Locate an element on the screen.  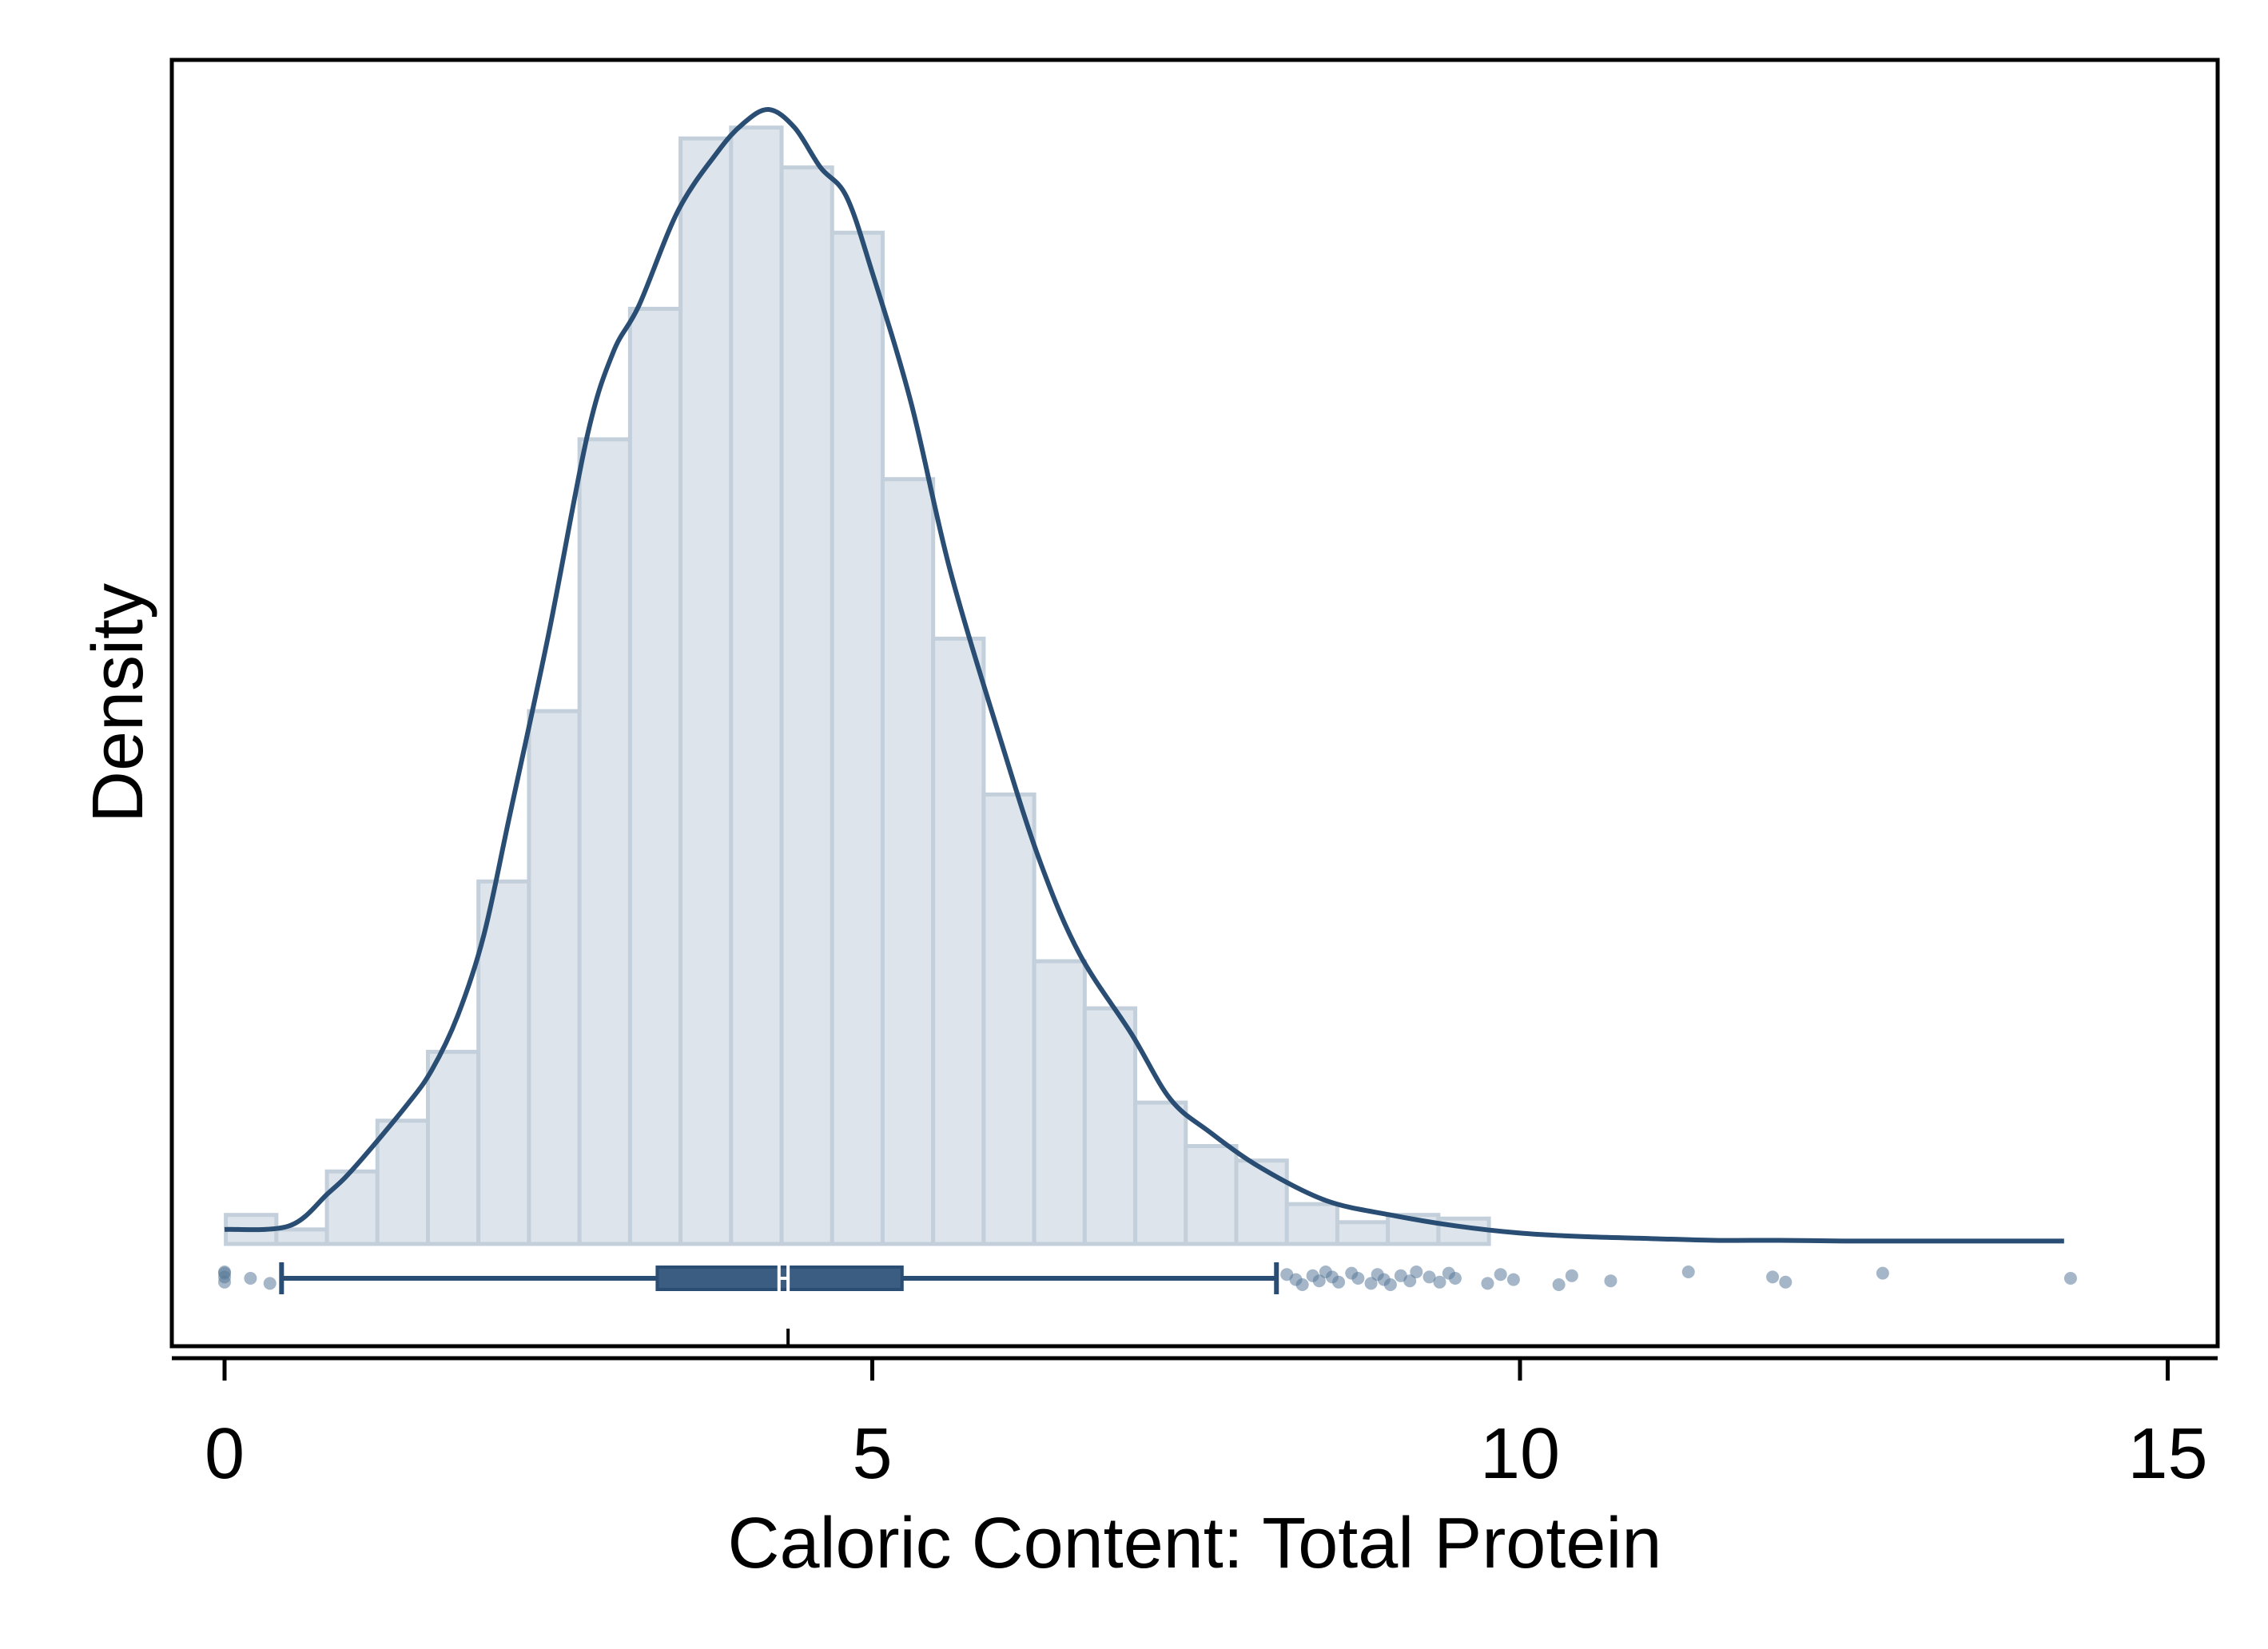
y-axis-label: Density is located at coordinates (118, 703).